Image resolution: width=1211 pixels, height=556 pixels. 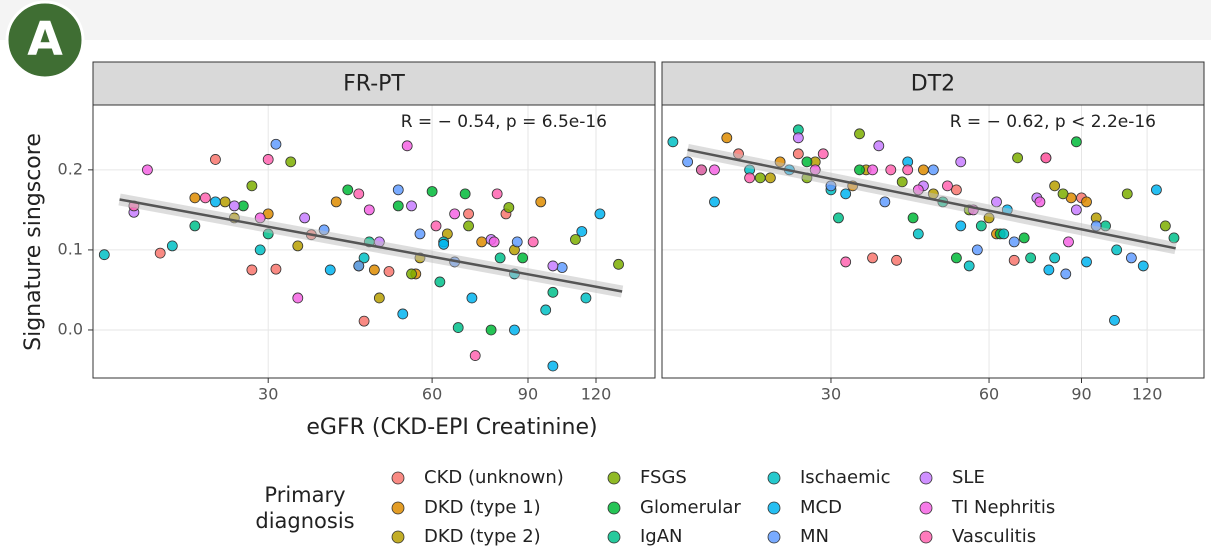 I want to click on y-tick-label: 0.2, so click(x=70, y=168).